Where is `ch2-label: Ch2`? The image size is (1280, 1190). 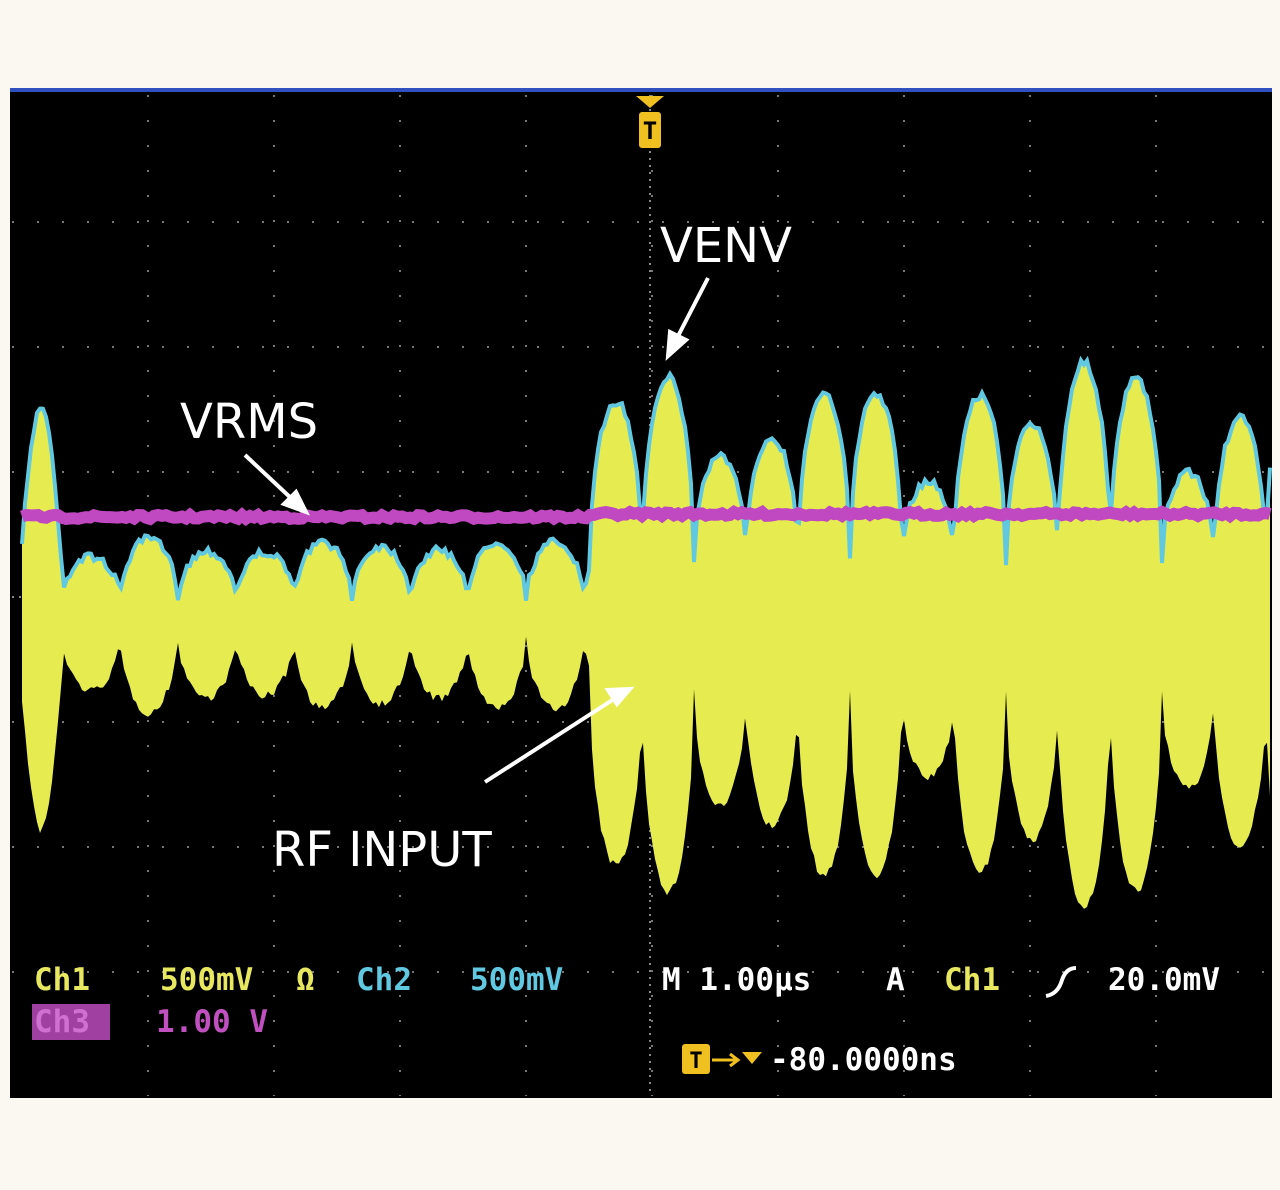 ch2-label: Ch2 is located at coordinates (384, 980).